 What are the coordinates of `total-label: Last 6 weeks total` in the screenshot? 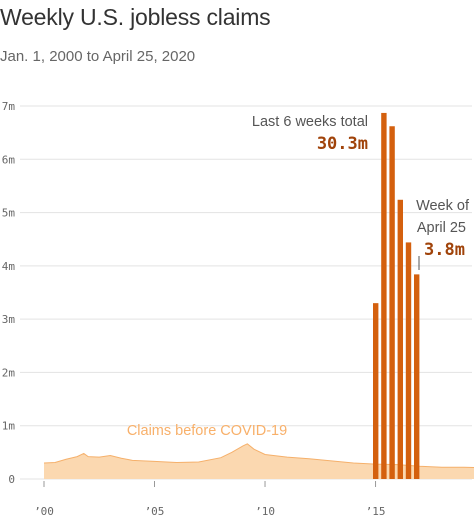 It's located at (310, 122).